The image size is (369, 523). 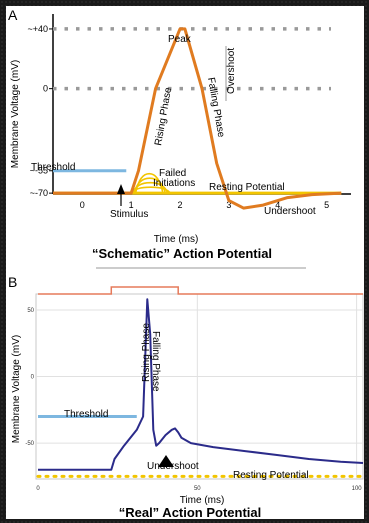 I want to click on panel-b-y-label: Membrane Voltage (mV), so click(x=16, y=389).